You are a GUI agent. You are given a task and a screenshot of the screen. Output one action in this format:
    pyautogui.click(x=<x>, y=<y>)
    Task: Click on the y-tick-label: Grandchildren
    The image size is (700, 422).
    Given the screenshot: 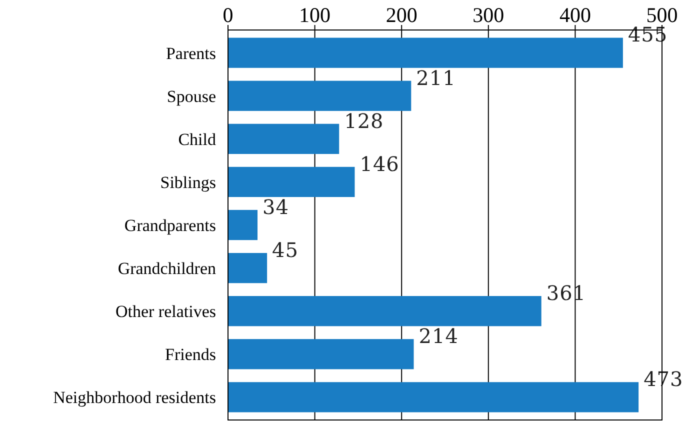 What is the action you would take?
    pyautogui.click(x=167, y=268)
    